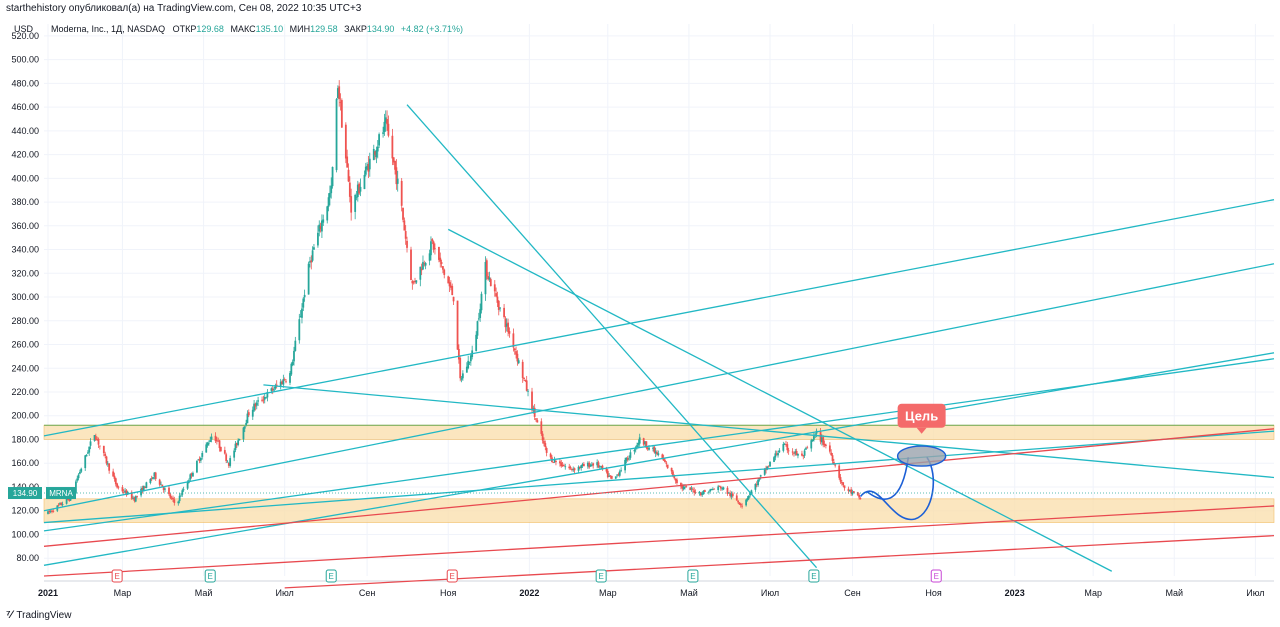 This screenshot has width=1280, height=627. Describe the element at coordinates (61, 493) in the screenshot. I see `ticker-label: MRNA` at that location.